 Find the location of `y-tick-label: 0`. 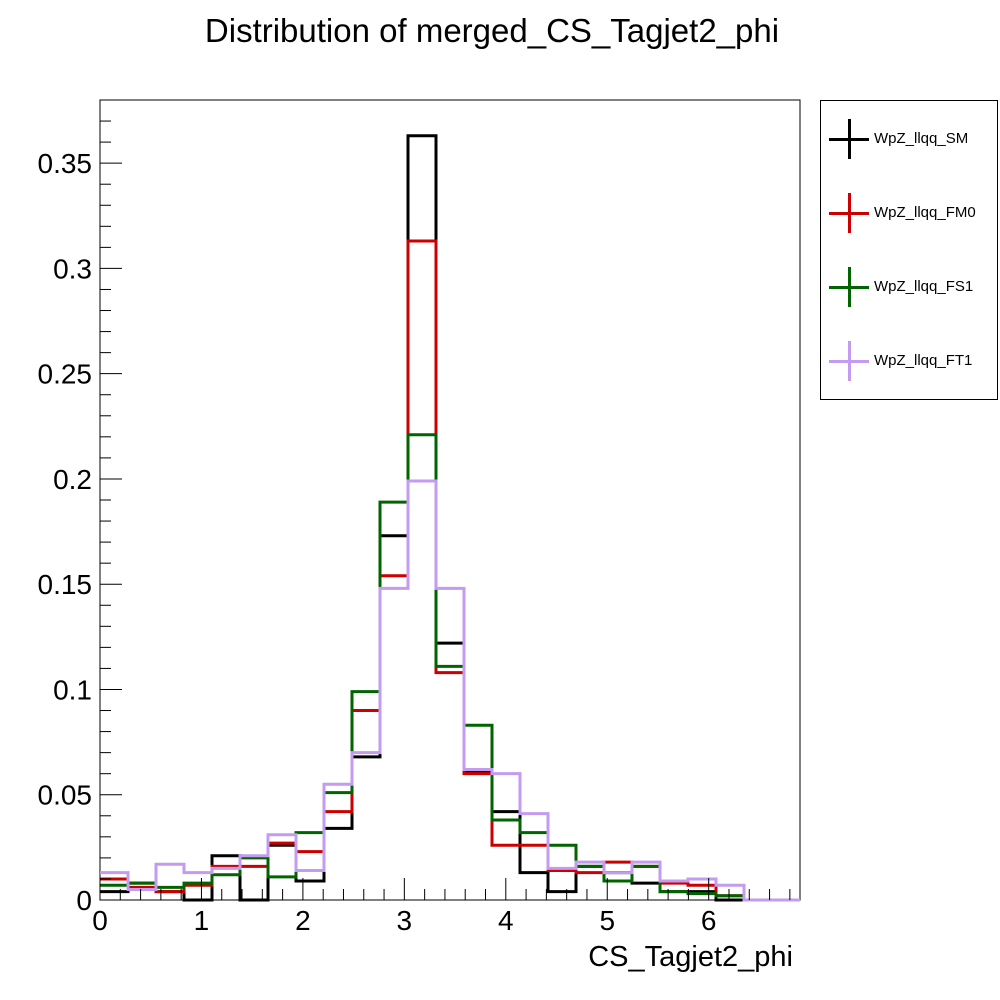

y-tick-label: 0 is located at coordinates (84, 900).